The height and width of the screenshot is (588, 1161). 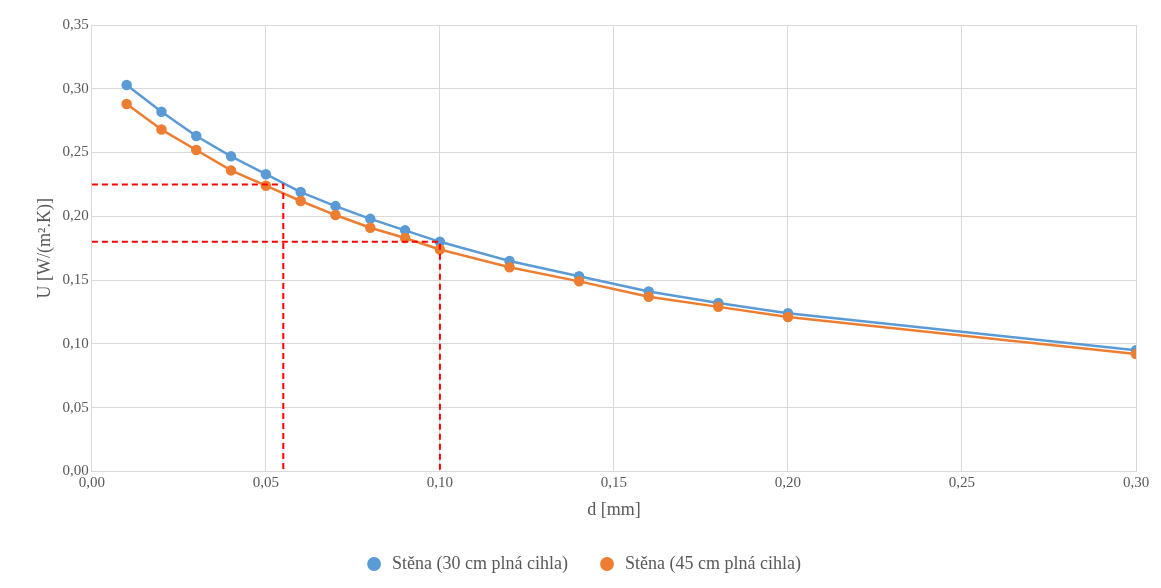 What do you see at coordinates (614, 508) in the screenshot?
I see `x-axis-title: d [mm]` at bounding box center [614, 508].